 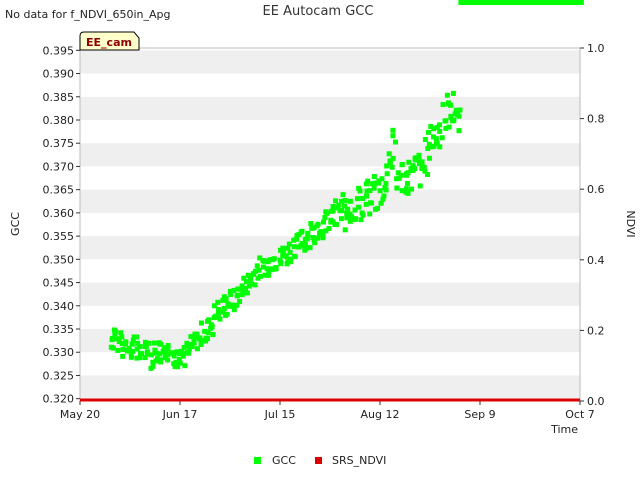 I want to click on legend-gcc-label: GCC, so click(x=284, y=460).